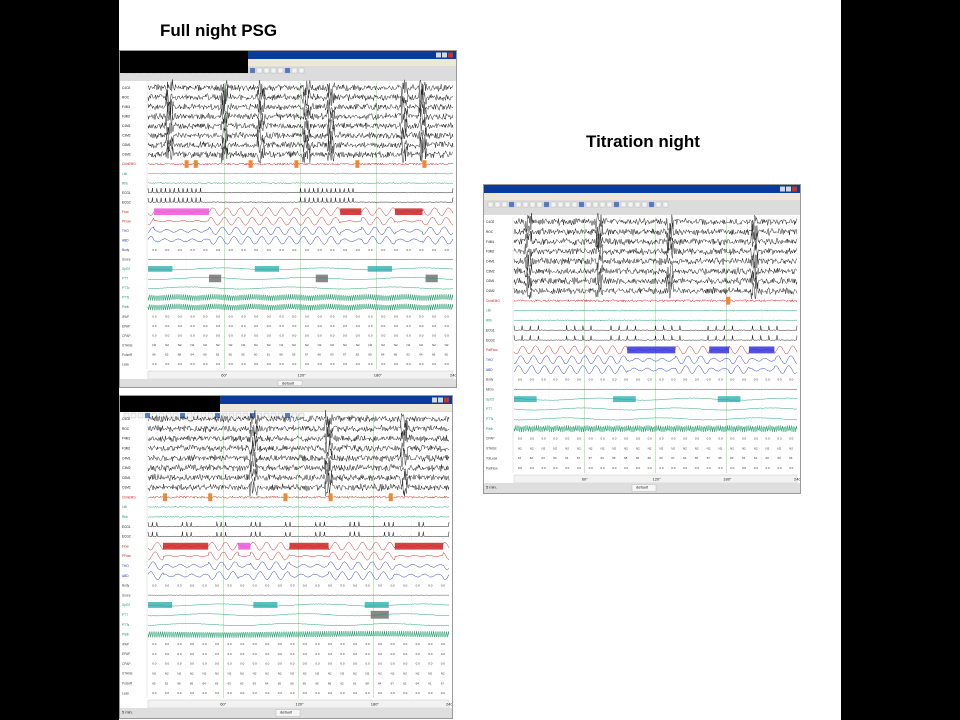 The width and height of the screenshot is (960, 720). I want to click on numeric-readout: 65, so click(697, 458).